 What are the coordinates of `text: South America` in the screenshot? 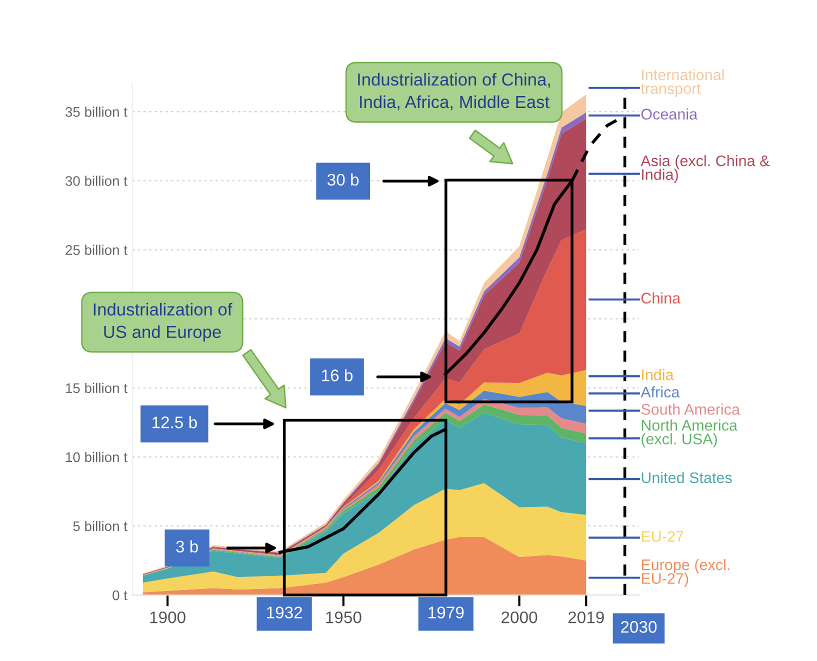 It's located at (690, 409).